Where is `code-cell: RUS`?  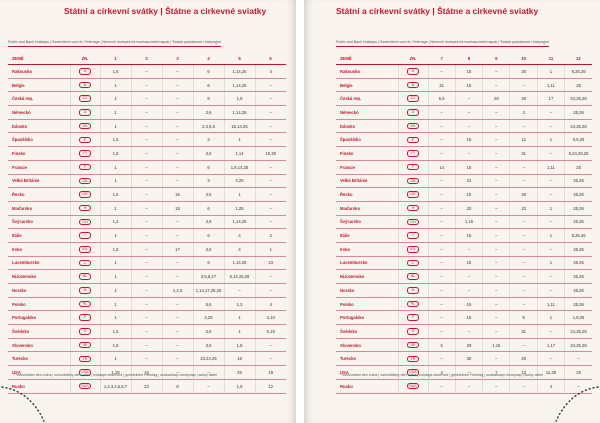 code-cell: RUS is located at coordinates (84, 386).